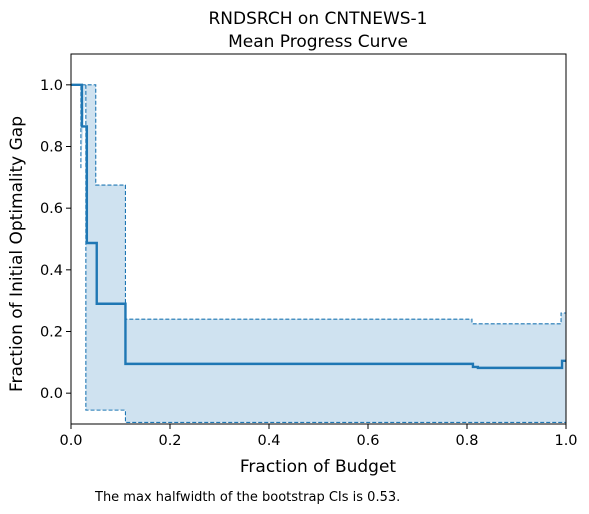 The width and height of the screenshot is (589, 514). I want to click on y-tick-label: 0.0, so click(51, 394).